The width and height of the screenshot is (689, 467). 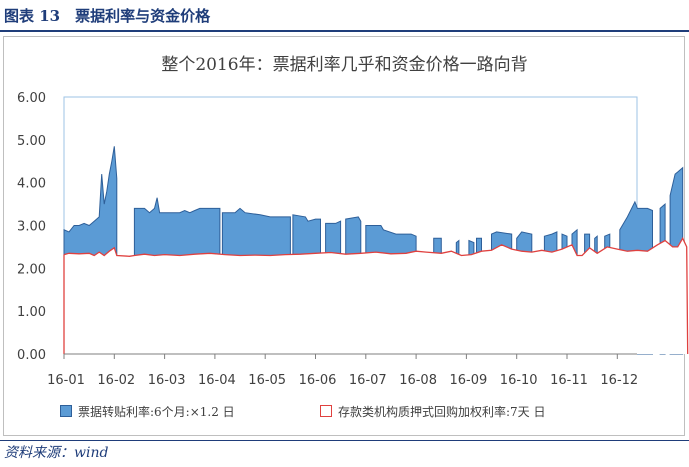 I want to click on y-tick-label: 5.00, so click(x=31, y=141).